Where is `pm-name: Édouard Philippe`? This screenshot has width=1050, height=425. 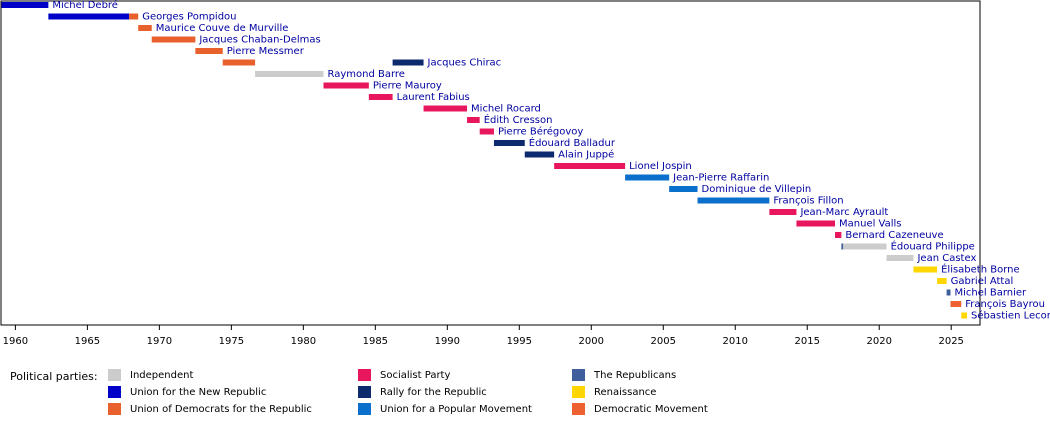
pm-name: Édouard Philippe is located at coordinates (933, 246).